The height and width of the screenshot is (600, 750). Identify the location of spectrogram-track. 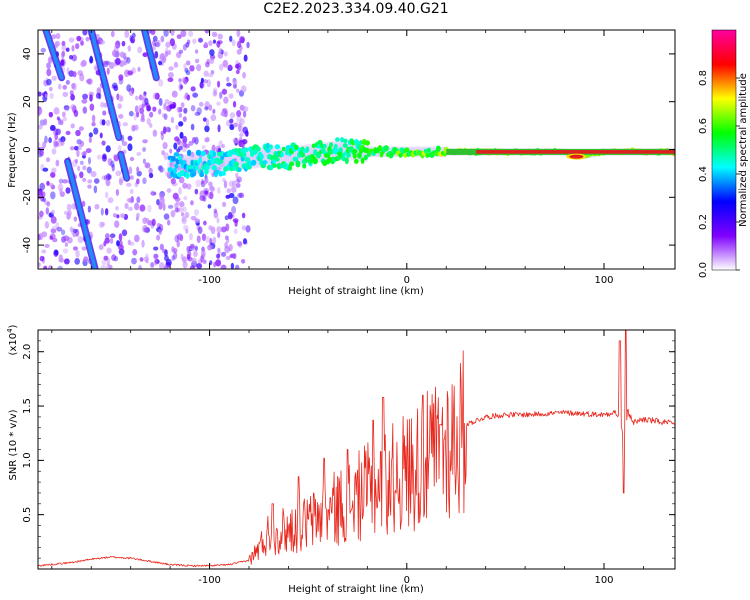
(421, 158).